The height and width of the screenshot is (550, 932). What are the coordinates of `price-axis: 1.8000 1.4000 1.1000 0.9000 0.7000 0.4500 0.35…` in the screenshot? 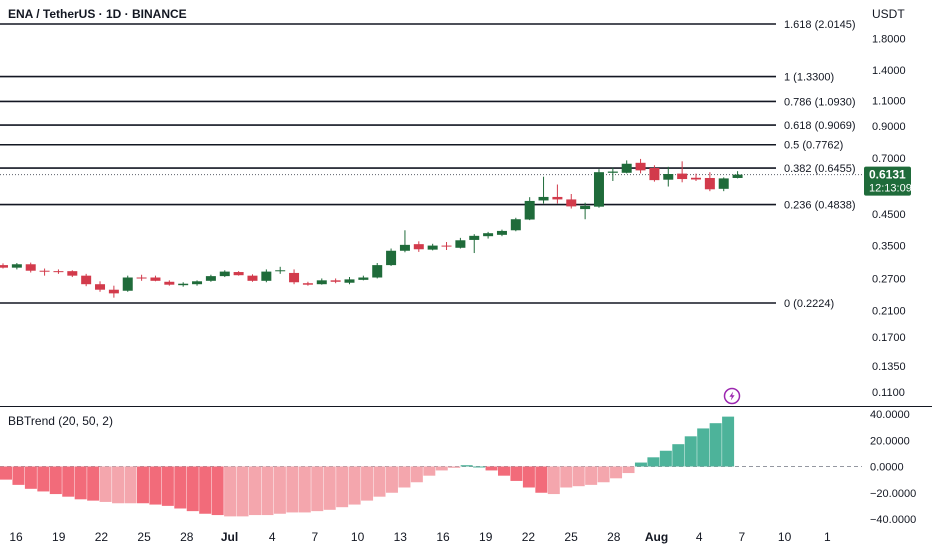 It's located at (889, 216).